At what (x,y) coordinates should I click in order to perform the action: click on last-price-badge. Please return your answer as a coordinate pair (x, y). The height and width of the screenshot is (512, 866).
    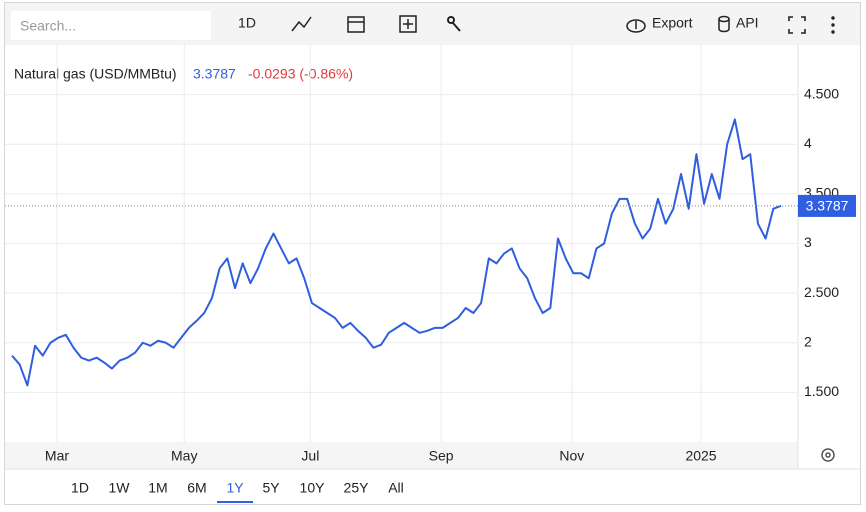
    Looking at the image, I should click on (827, 205).